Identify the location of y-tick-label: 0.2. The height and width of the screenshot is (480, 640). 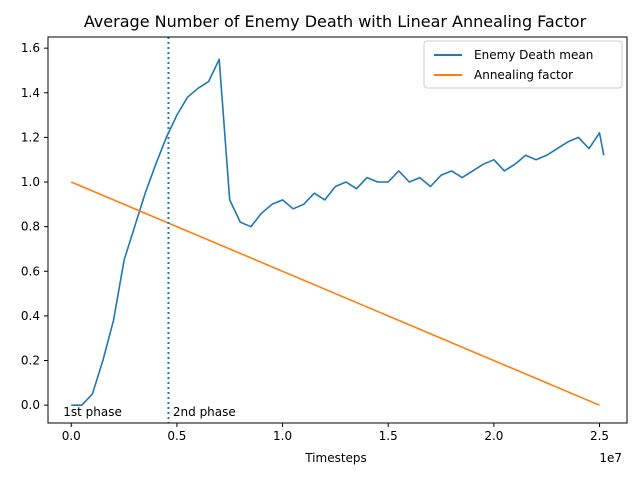
(30, 361).